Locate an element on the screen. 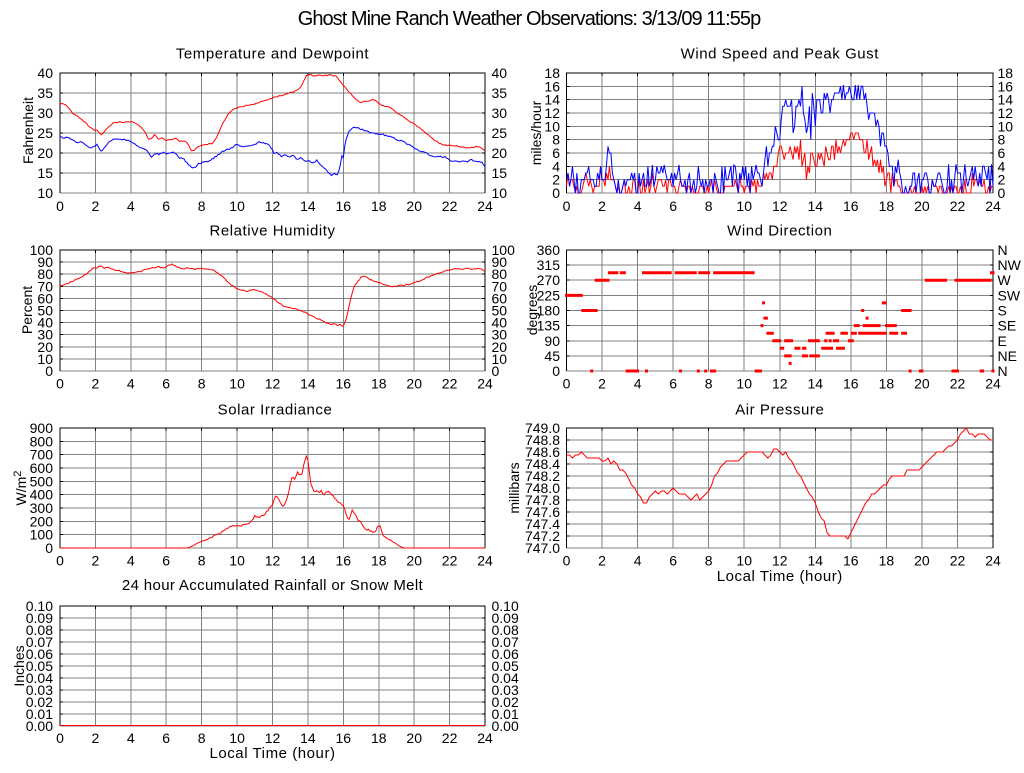 Image resolution: width=1024 pixels, height=773 pixels. svg-text: 0.08 is located at coordinates (39, 630).